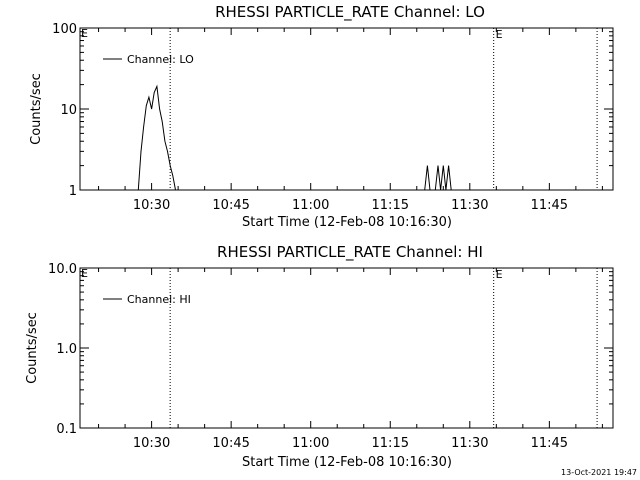 The width and height of the screenshot is (640, 480). What do you see at coordinates (64, 29) in the screenshot?
I see `y-tick-label: 100` at bounding box center [64, 29].